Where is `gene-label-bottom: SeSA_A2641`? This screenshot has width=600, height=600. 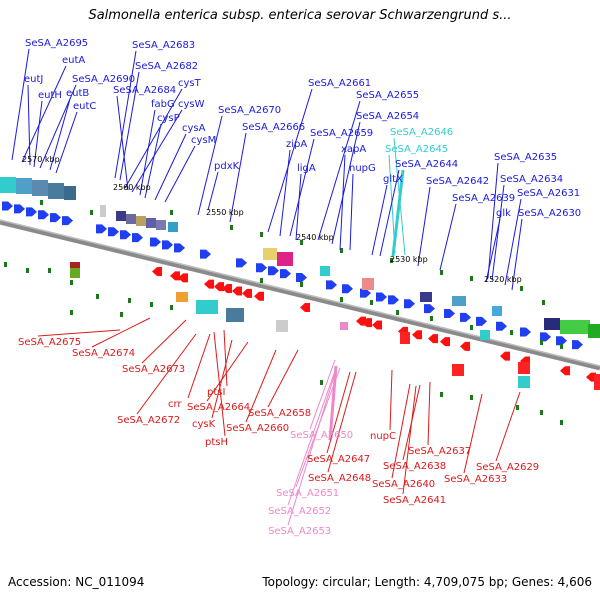 gene-label-bottom: SeSA_A2641 is located at coordinates (414, 500).